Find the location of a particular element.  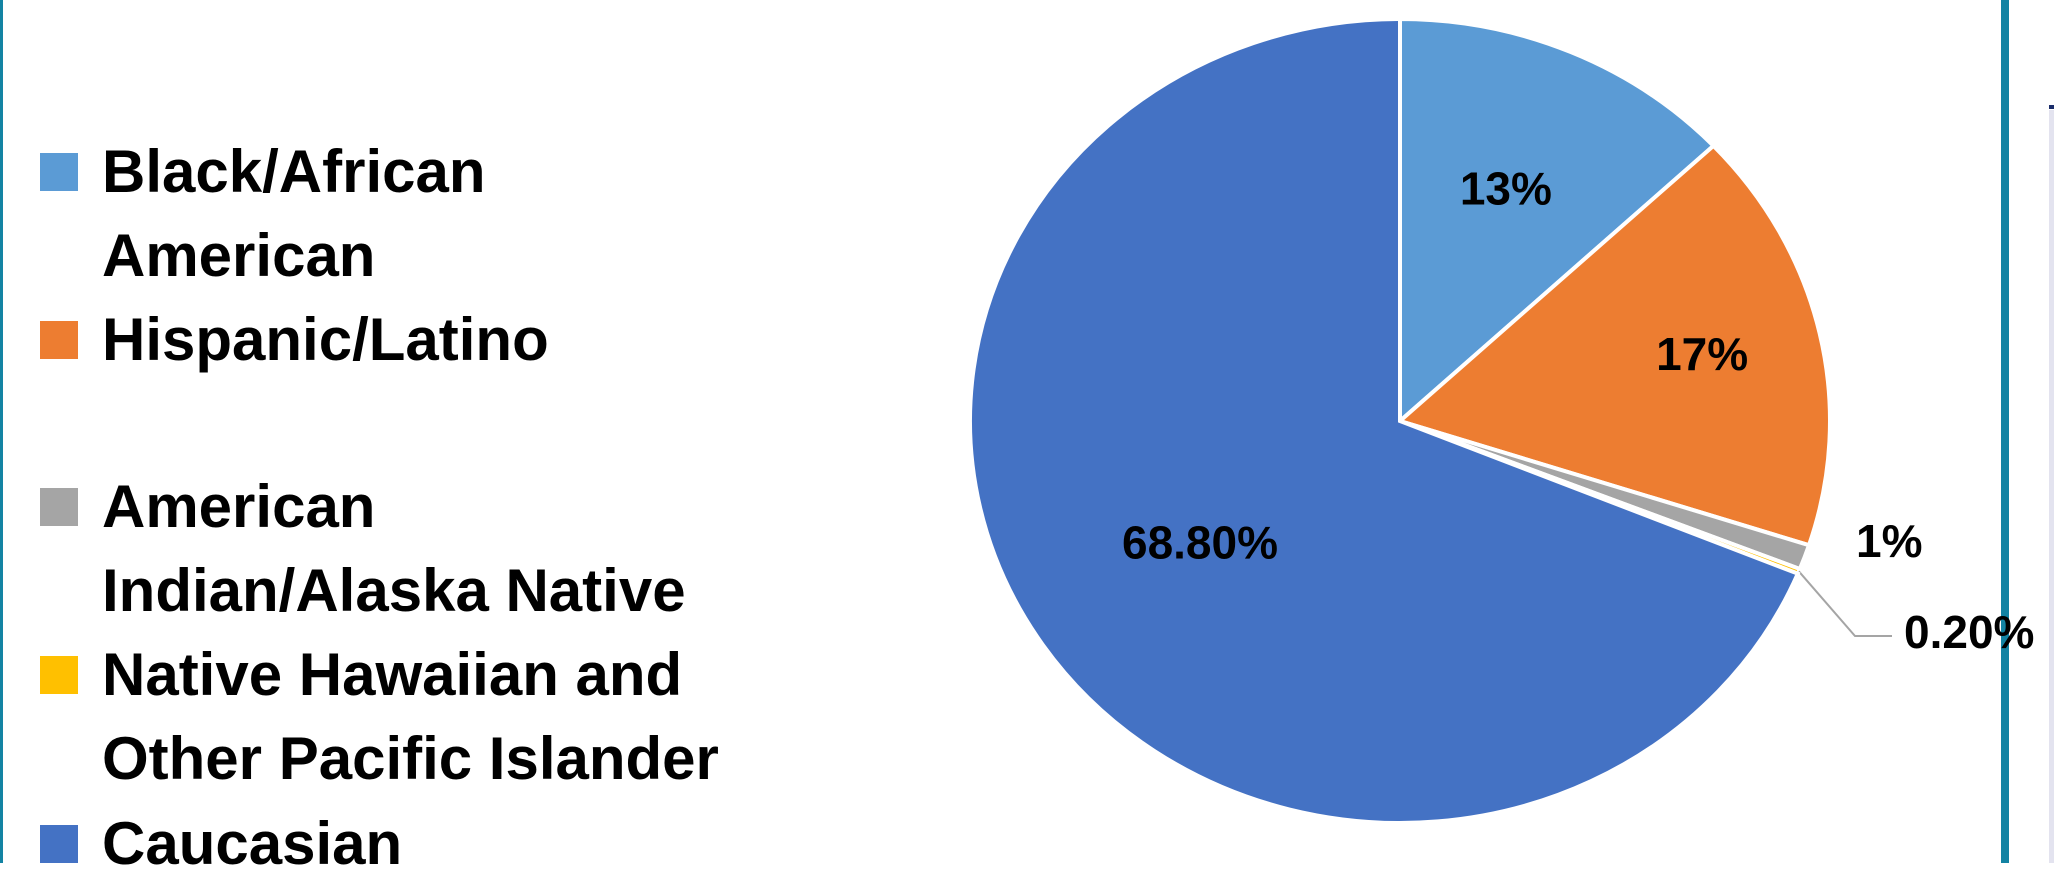

legend-label-american-indian-alaska-native: American Indian/Alaska Native is located at coordinates (394, 548).